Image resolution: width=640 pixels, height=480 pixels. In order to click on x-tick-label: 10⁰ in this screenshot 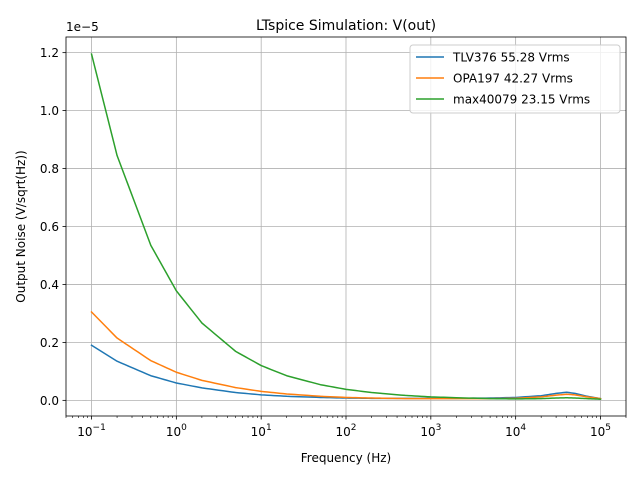, I will do `click(176, 431)`.